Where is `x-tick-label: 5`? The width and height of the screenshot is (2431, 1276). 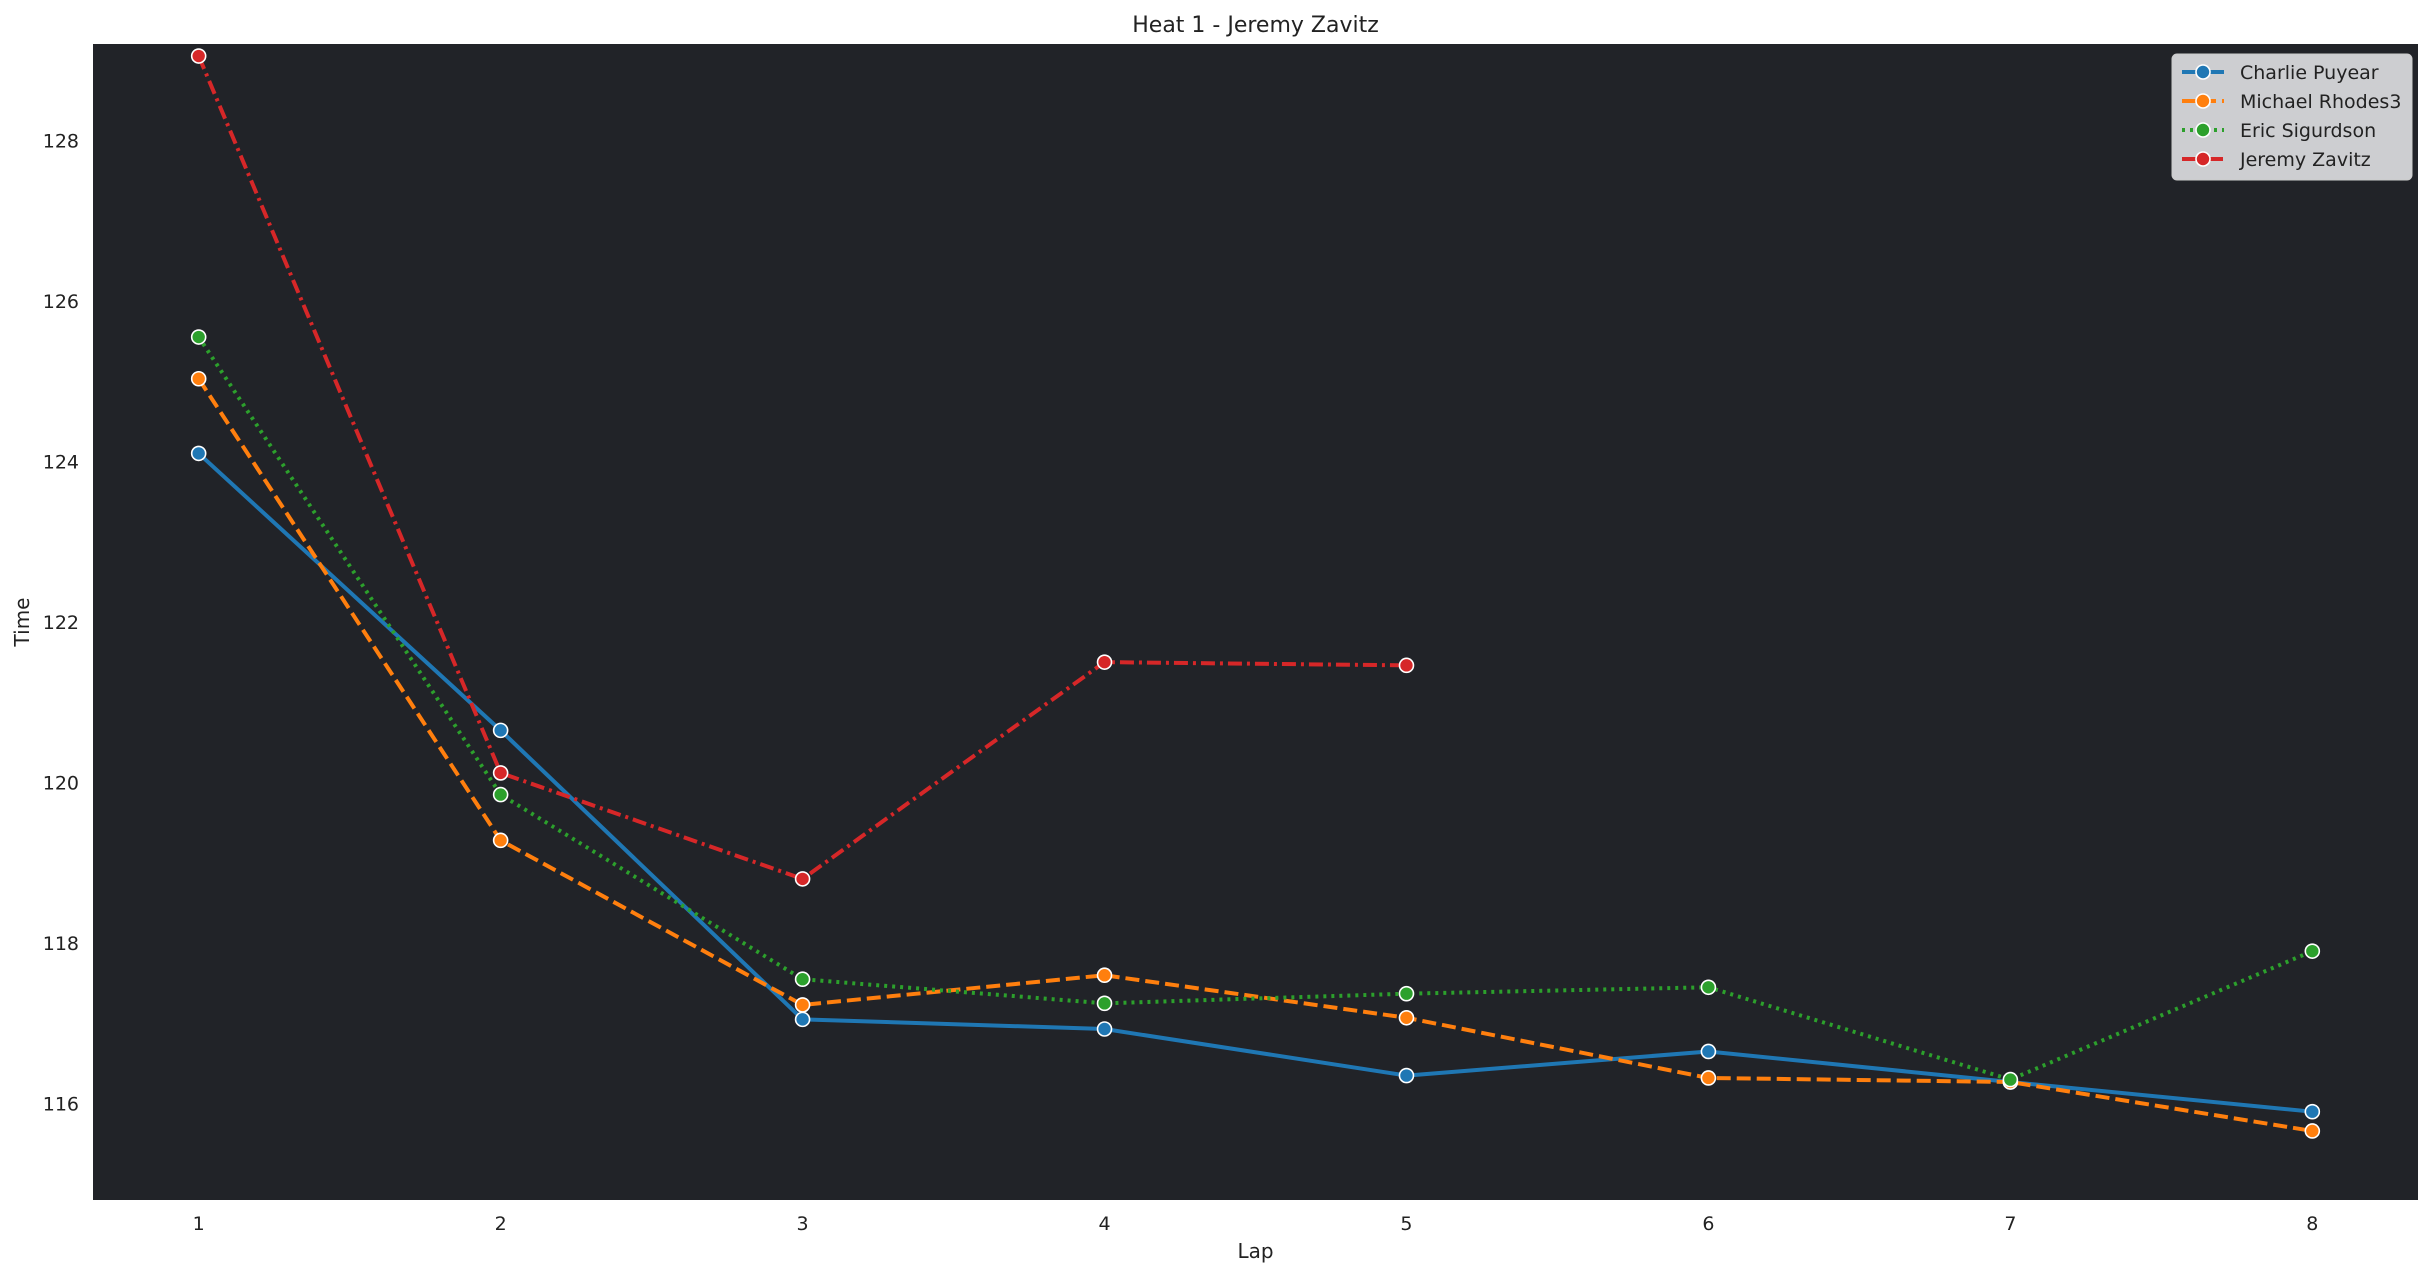 x-tick-label: 5 is located at coordinates (1406, 1224).